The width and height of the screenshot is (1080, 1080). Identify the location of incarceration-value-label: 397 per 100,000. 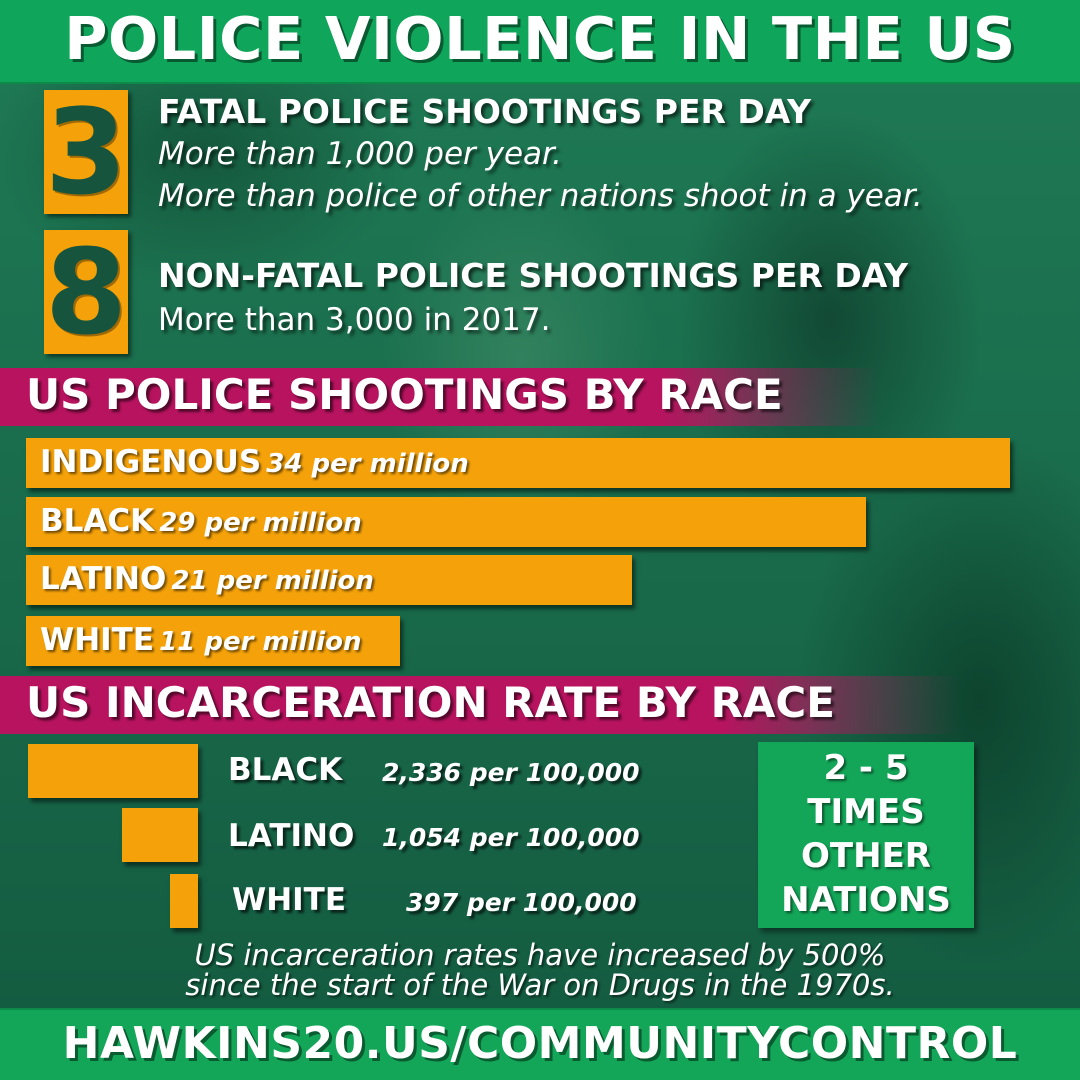
(521, 902).